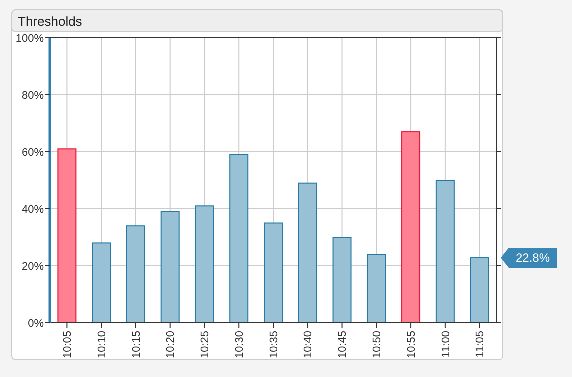 The height and width of the screenshot is (377, 572). Describe the element at coordinates (33, 210) in the screenshot. I see `y-tick-label: 40%` at that location.